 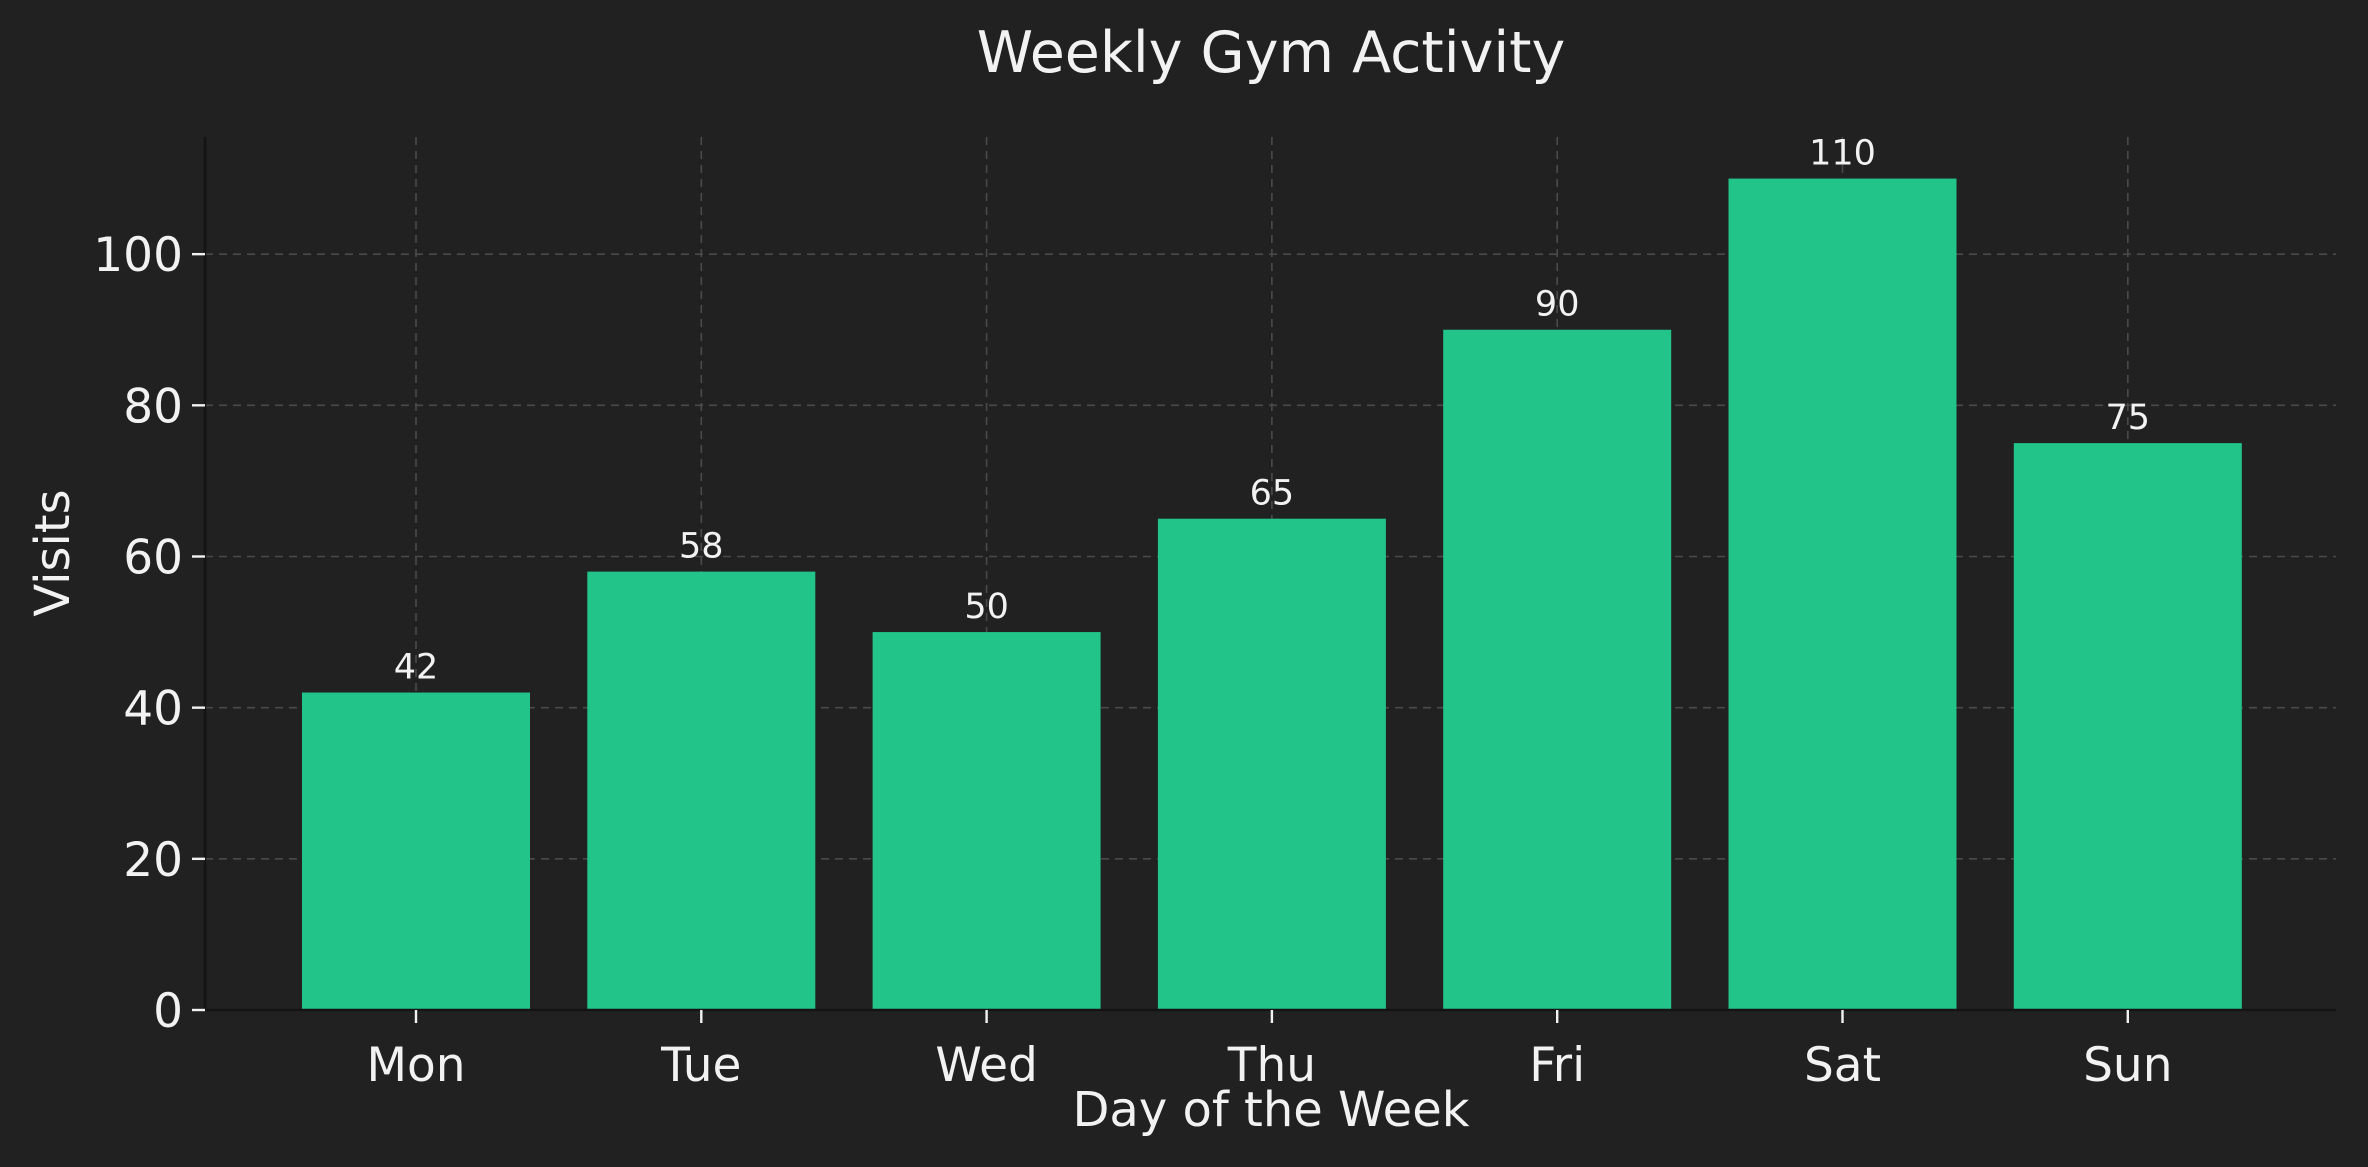 What do you see at coordinates (153, 406) in the screenshot?
I see `y-tick-label: 80` at bounding box center [153, 406].